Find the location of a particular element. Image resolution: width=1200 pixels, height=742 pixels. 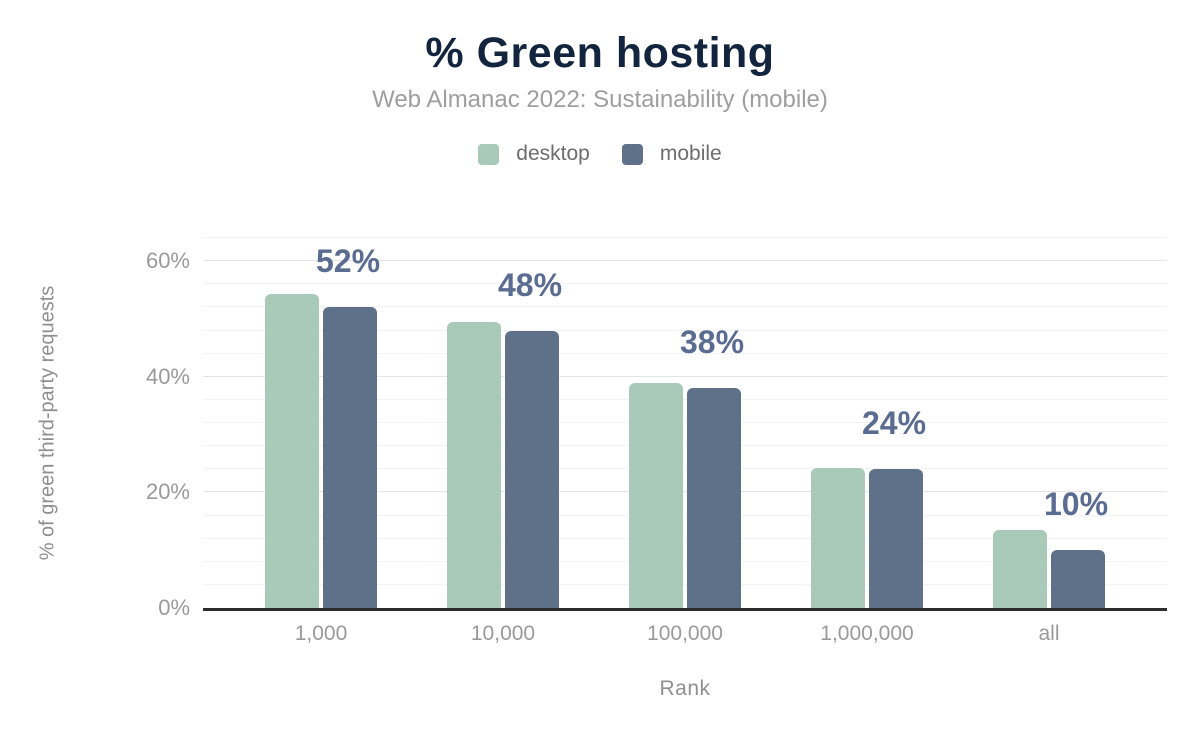

chart-title: % Green hosting is located at coordinates (600, 53).